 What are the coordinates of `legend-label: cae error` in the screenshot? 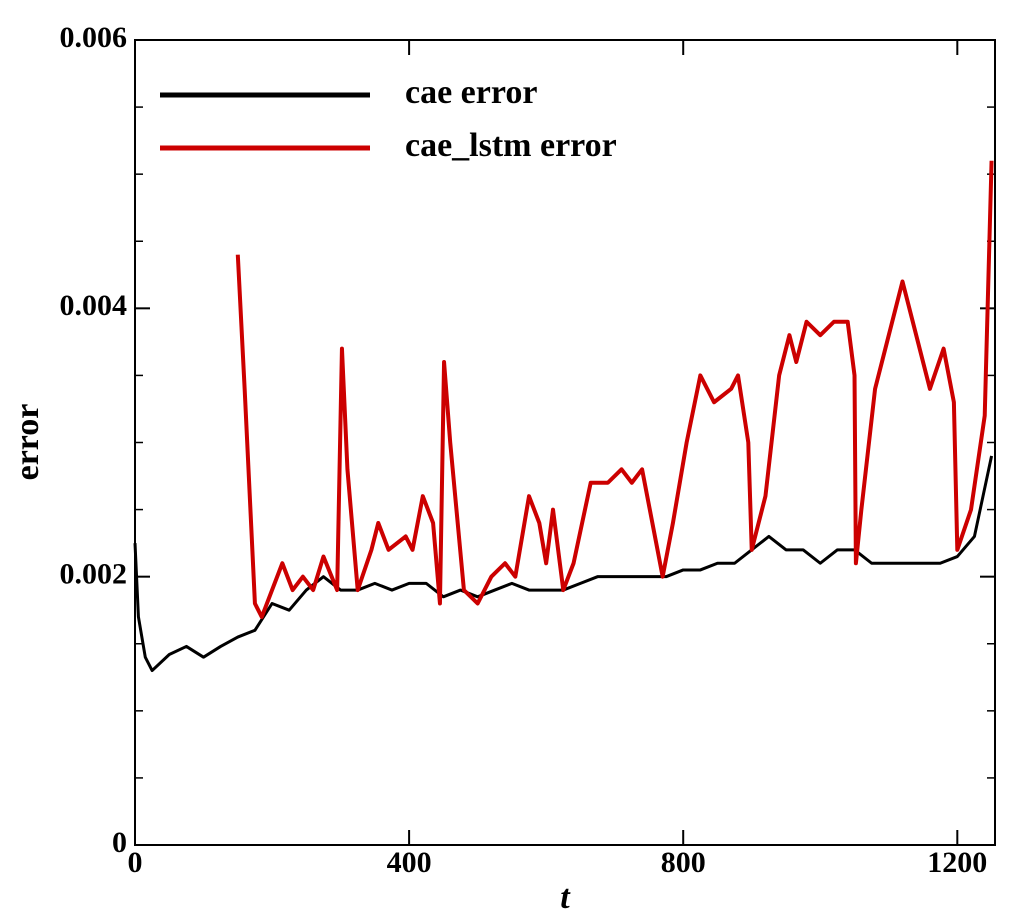 It's located at (471, 92).